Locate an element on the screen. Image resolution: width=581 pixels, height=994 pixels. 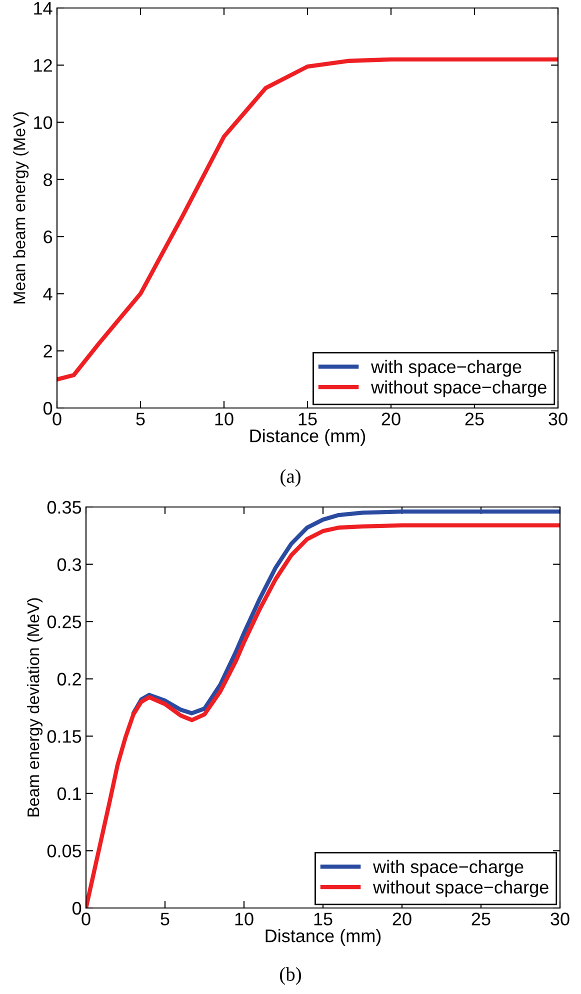
text: (a) is located at coordinates (290, 478).